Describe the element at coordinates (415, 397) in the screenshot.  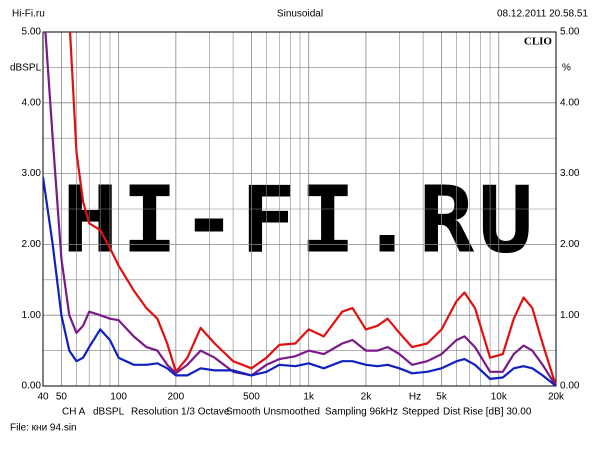
I see `x-unit: Hz` at that location.